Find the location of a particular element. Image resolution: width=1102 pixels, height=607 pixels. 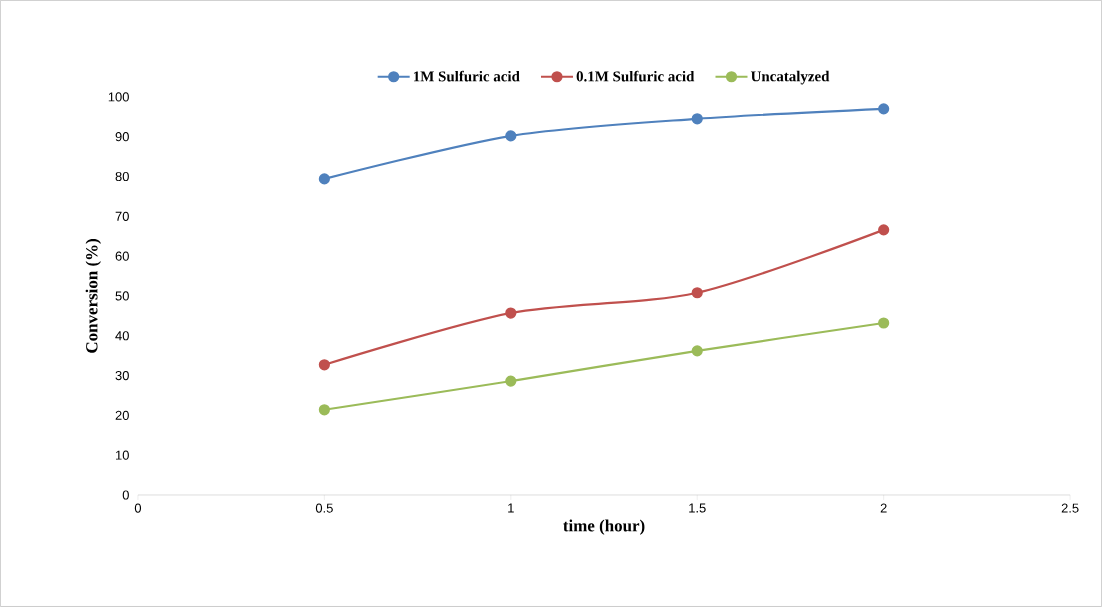

x-tick-label: 2 is located at coordinates (883, 508).